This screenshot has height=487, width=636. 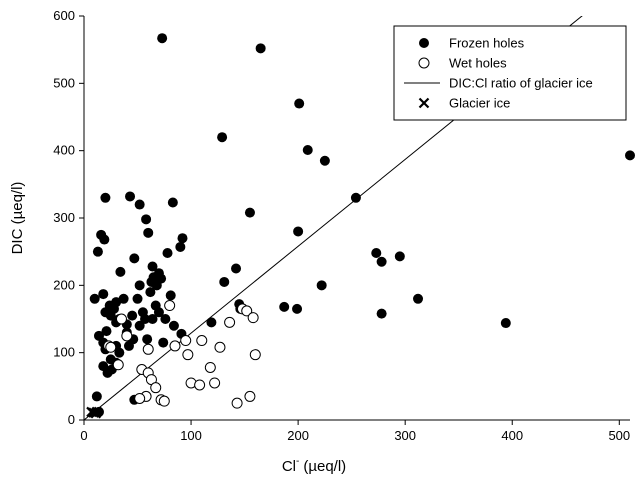 What do you see at coordinates (64, 352) in the screenshot?
I see `y-tick-label: 100` at bounding box center [64, 352].